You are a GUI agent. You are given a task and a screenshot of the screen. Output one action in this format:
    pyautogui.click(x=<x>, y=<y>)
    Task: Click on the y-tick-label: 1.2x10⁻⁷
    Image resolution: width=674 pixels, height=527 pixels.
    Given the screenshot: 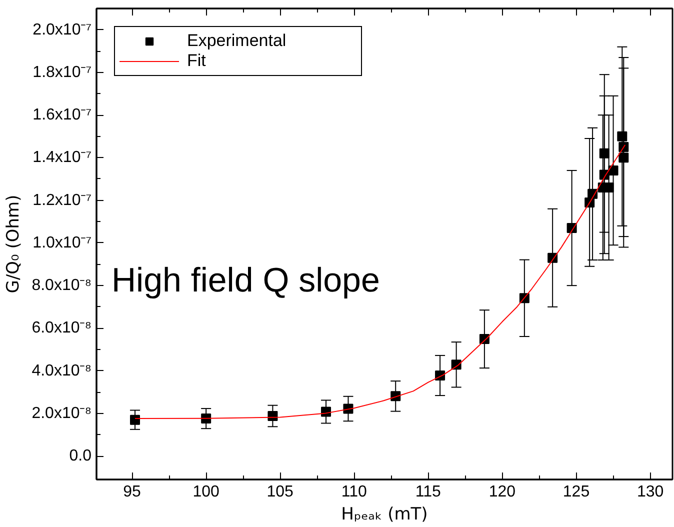 What is the action you would take?
    pyautogui.click(x=62, y=200)
    